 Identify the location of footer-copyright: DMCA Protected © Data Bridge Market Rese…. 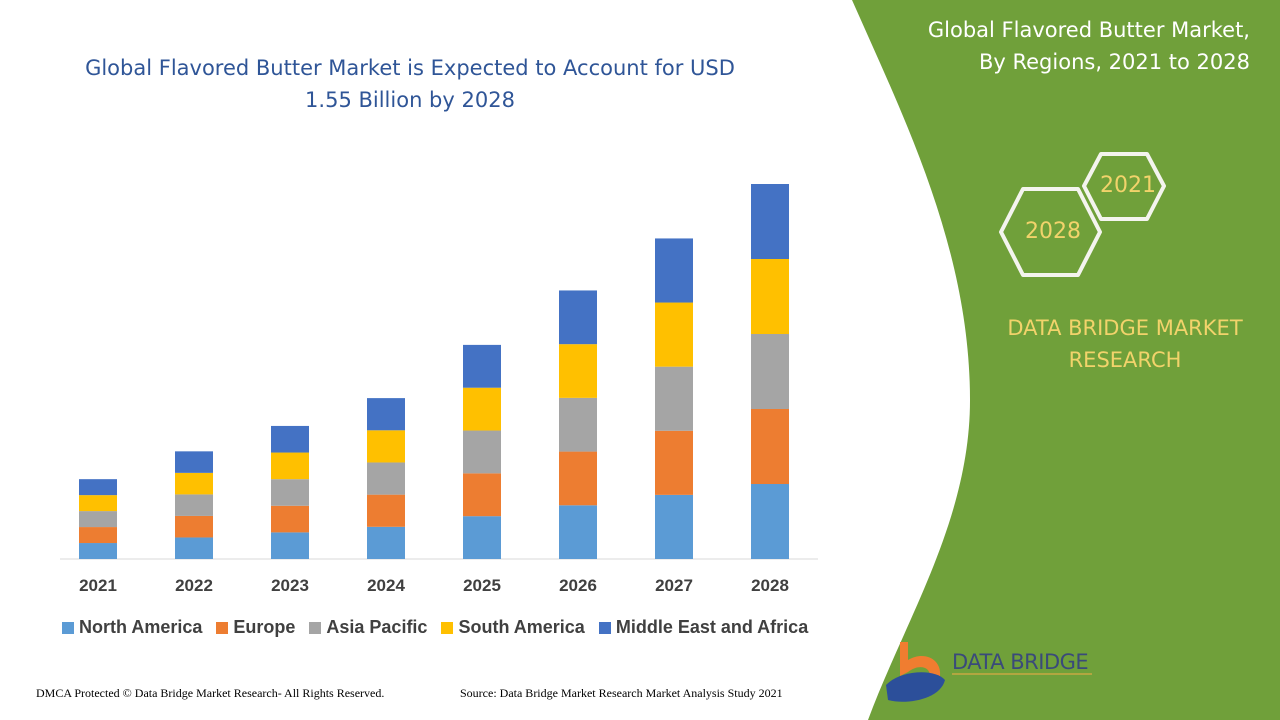
(210, 693).